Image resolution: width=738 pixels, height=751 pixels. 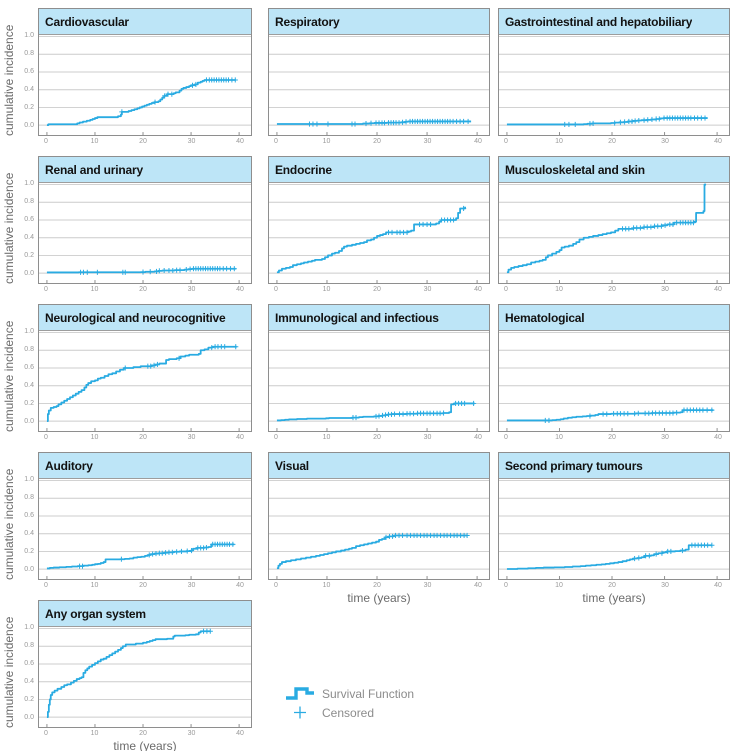 I want to click on censored-marks-cardiovascular, so click(x=178, y=96).